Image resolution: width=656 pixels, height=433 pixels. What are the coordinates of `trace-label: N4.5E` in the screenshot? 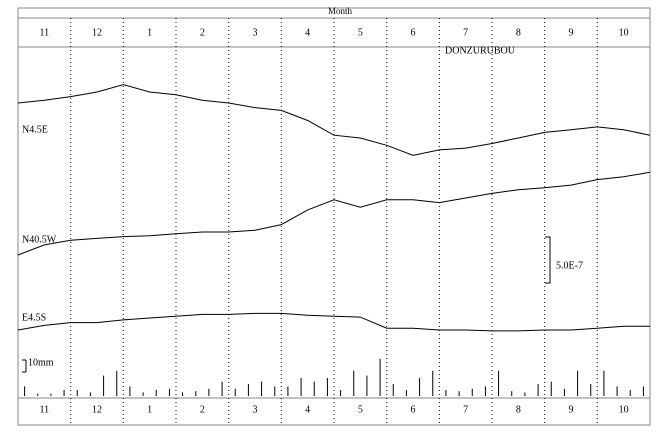 It's located at (35, 129).